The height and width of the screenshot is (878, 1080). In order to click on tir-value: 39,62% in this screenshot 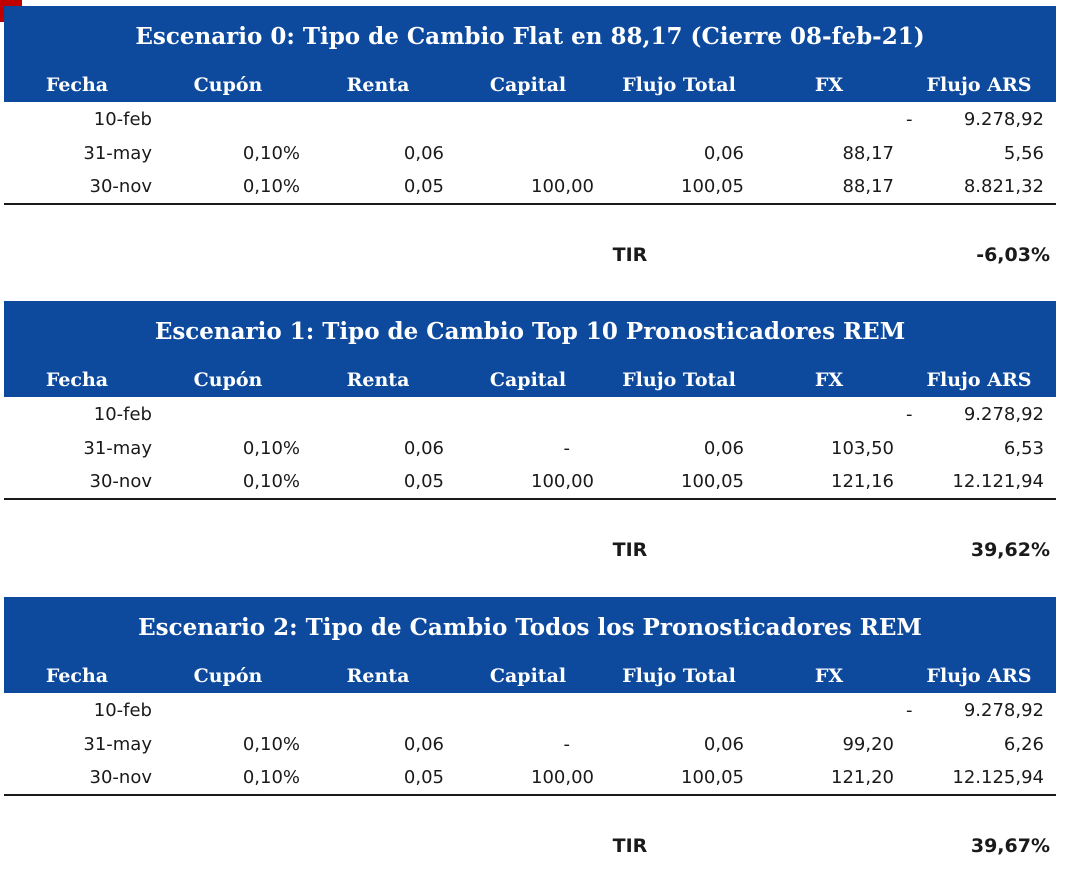, I will do `click(1010, 550)`.